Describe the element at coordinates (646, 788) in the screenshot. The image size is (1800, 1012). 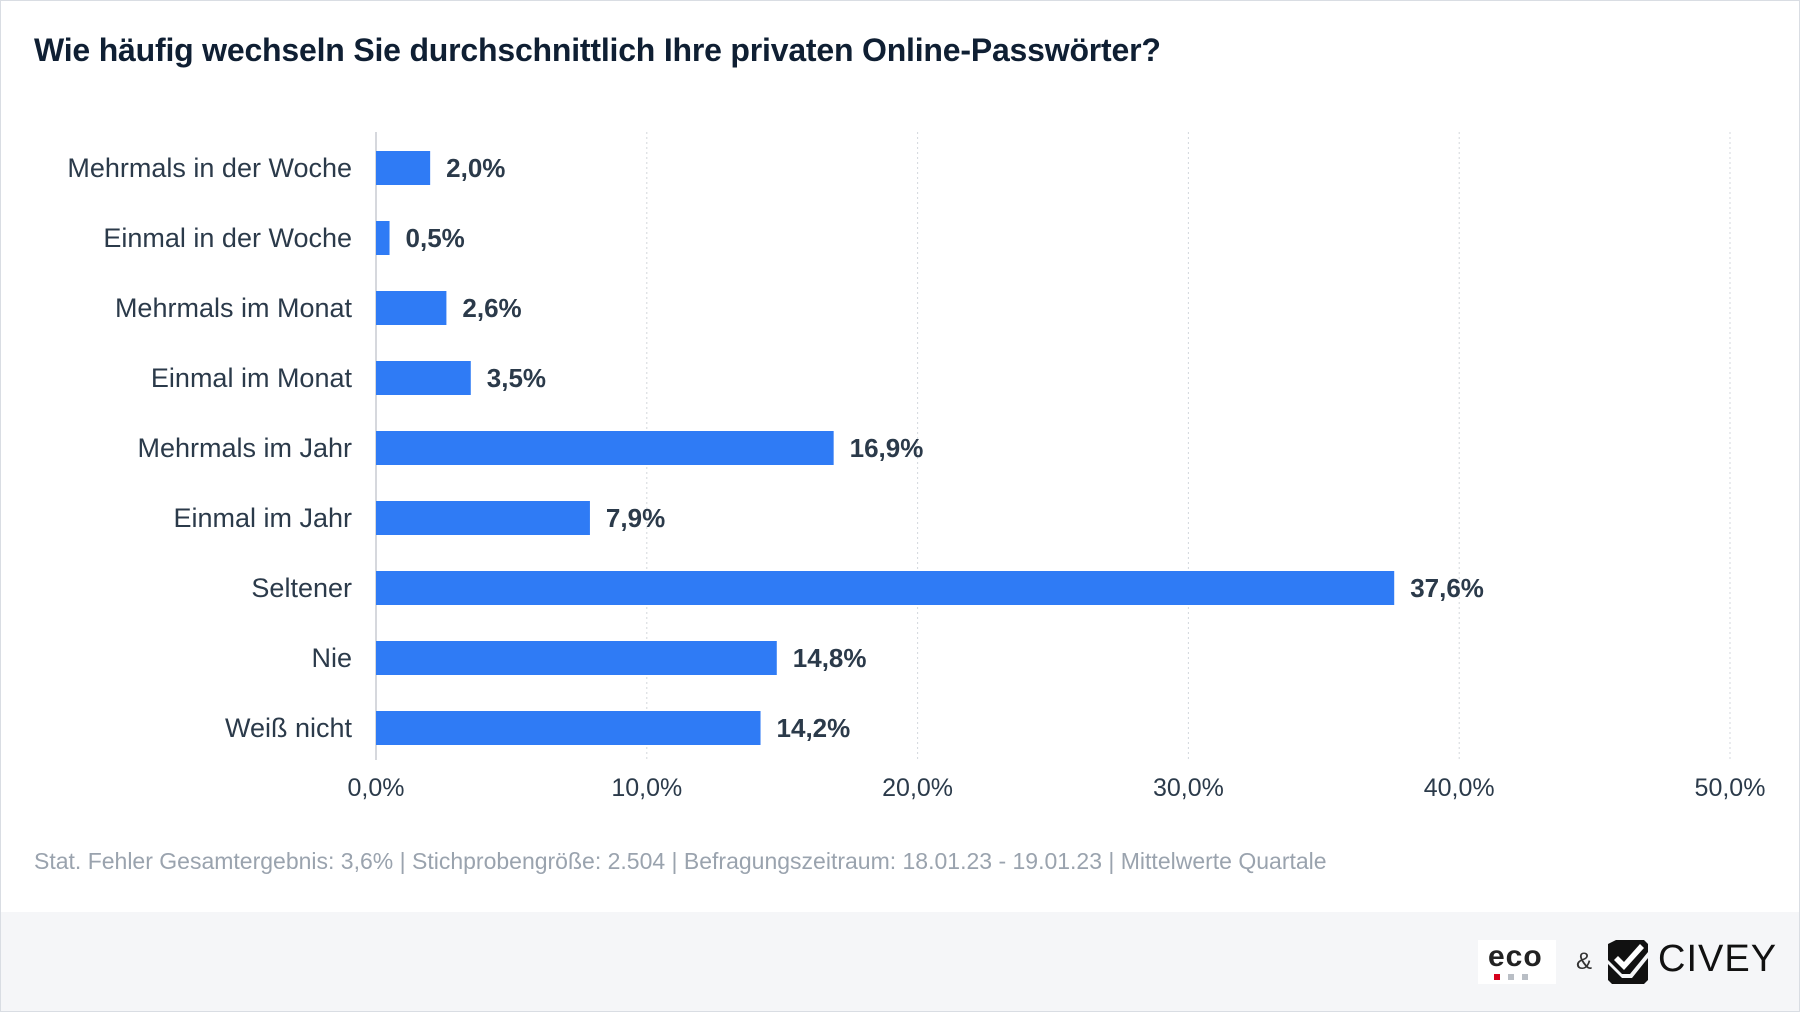
I see `x-tick-label: 10,0%` at that location.